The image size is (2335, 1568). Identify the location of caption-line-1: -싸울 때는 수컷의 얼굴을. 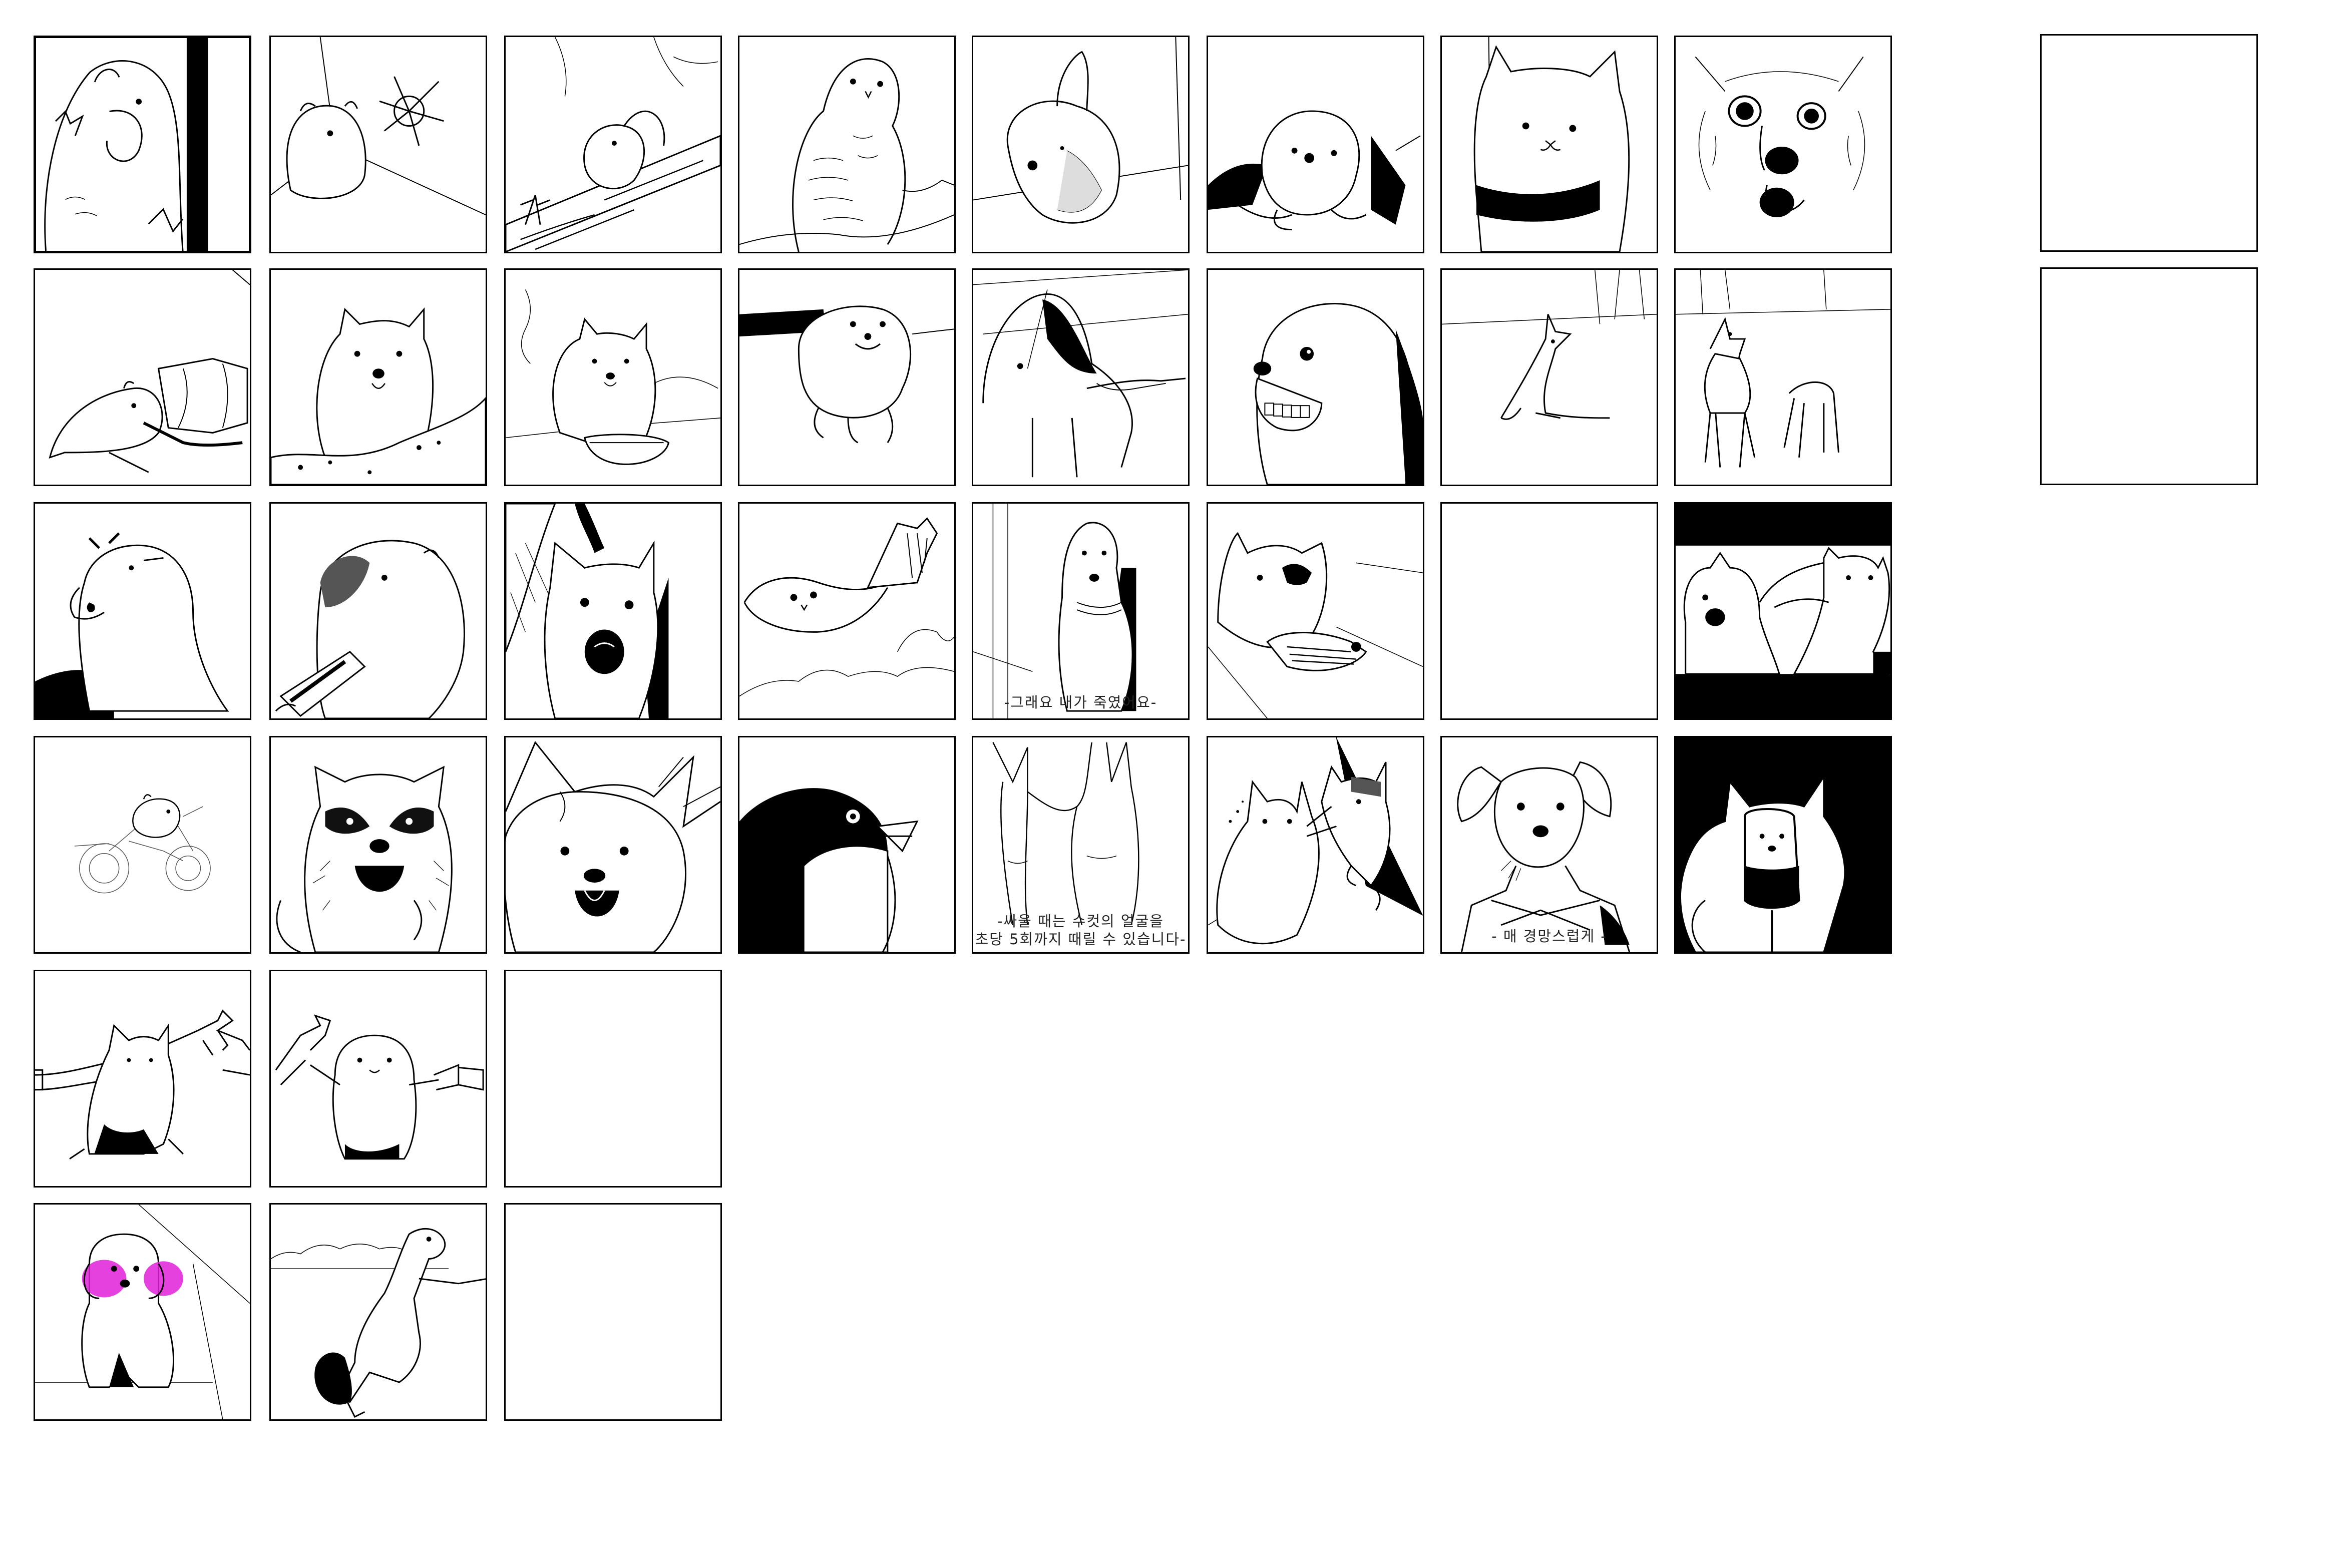
(1080, 921).